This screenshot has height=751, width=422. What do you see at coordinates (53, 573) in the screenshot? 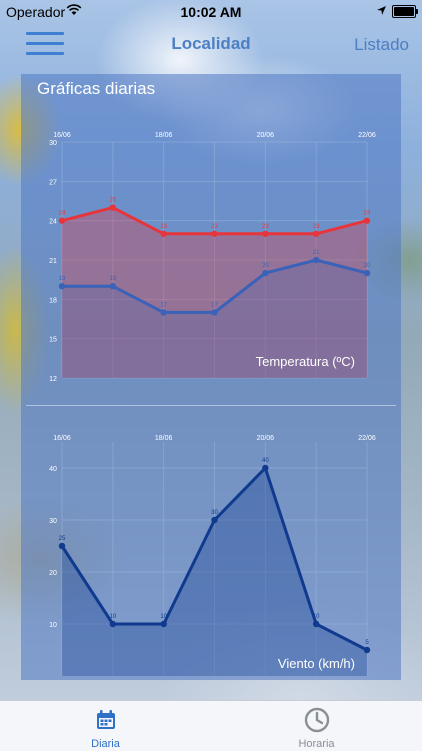
I see `y-tick-label: 20` at bounding box center [53, 573].